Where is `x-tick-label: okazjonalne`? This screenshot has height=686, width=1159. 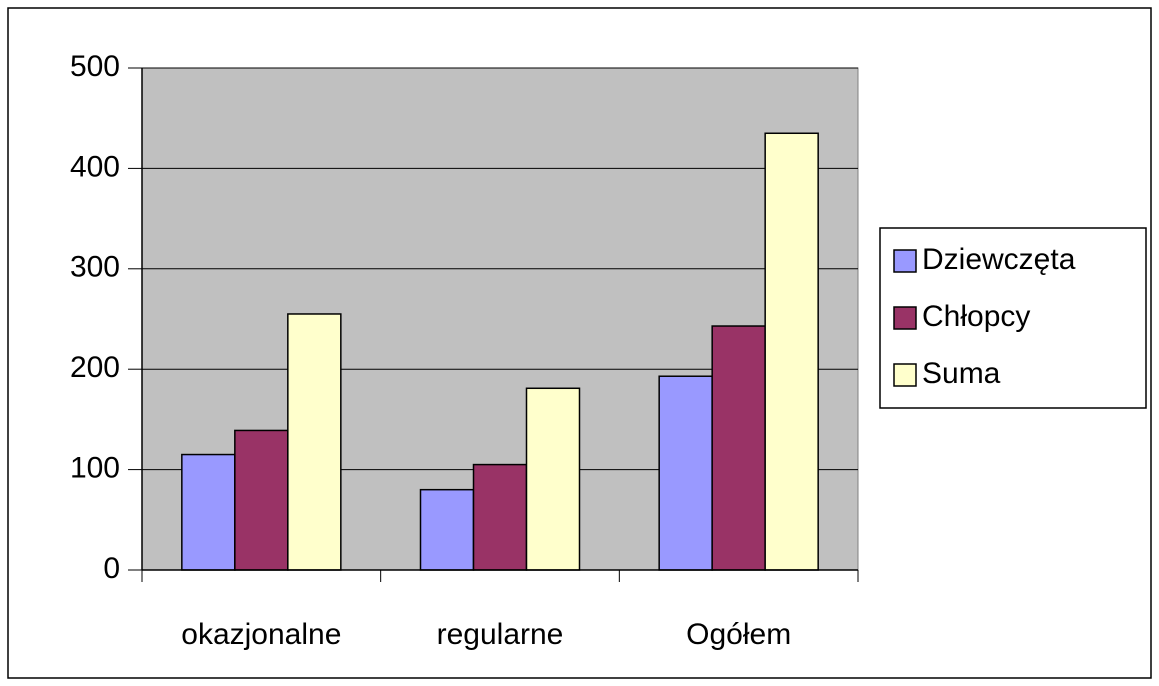 x-tick-label: okazjonalne is located at coordinates (261, 634).